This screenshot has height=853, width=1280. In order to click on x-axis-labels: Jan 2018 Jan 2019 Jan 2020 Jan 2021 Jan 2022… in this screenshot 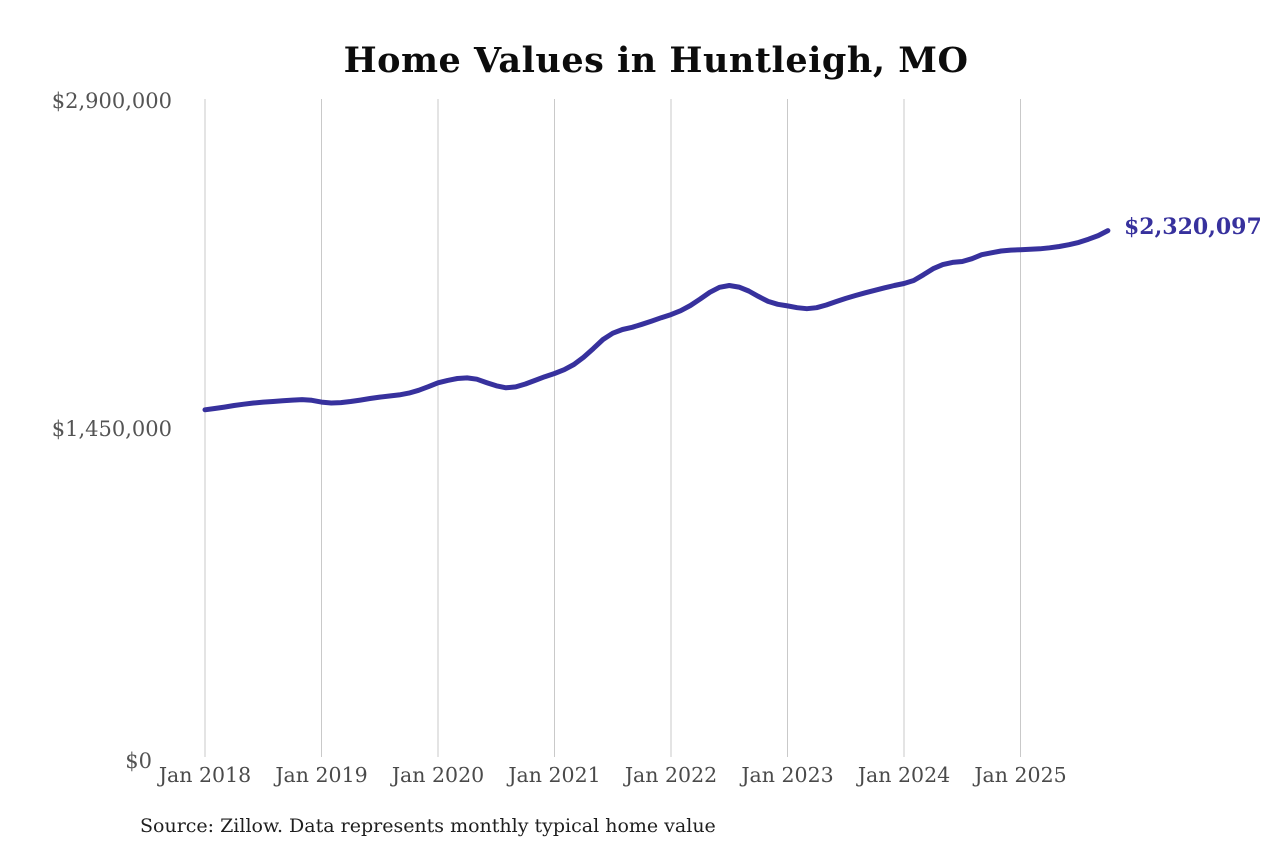, I will do `click(640, 778)`.